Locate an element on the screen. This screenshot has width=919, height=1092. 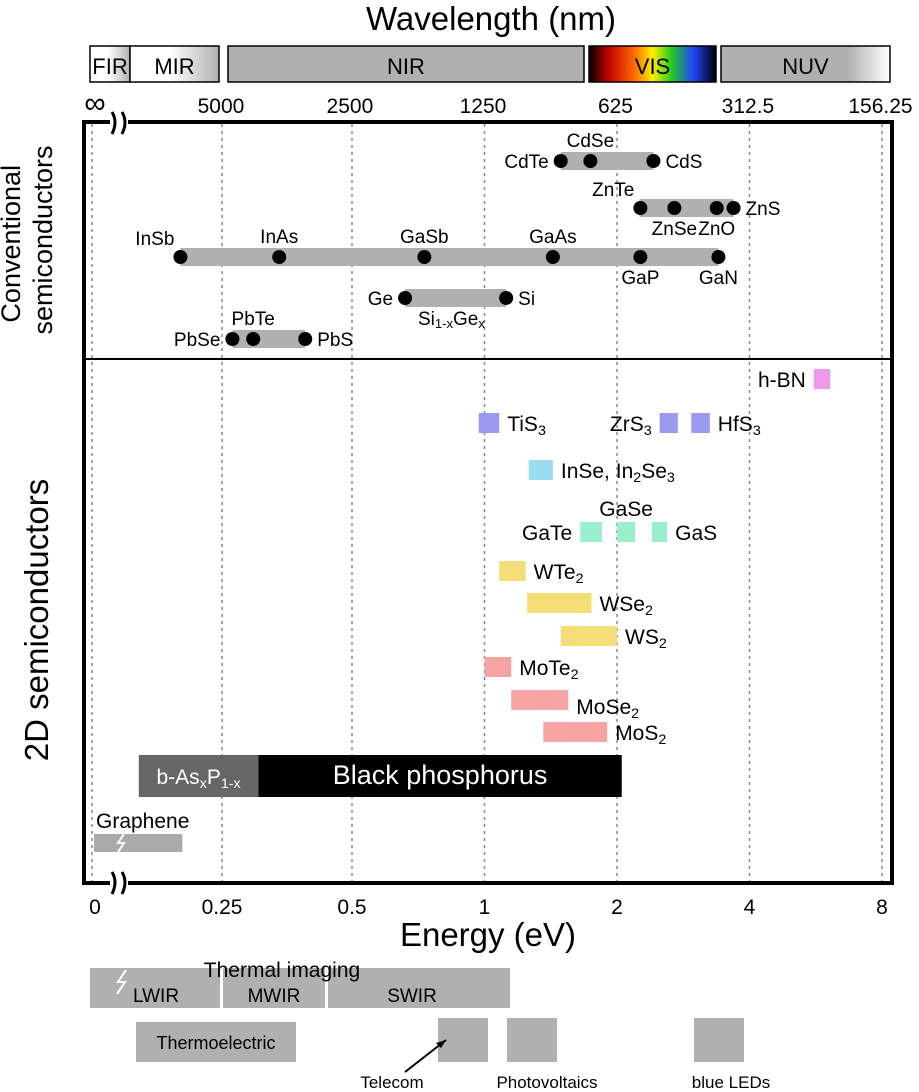
graphene-break-icon is located at coordinates (121, 843).